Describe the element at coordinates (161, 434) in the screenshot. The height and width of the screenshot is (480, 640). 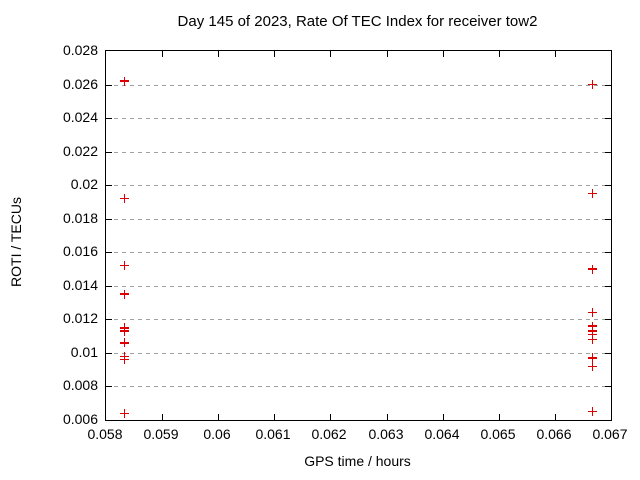
I see `x-tick-label: 0.059` at that location.